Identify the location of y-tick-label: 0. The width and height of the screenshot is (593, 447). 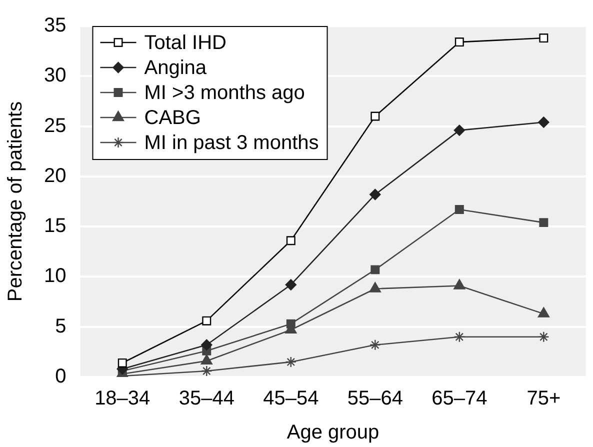
(60, 377).